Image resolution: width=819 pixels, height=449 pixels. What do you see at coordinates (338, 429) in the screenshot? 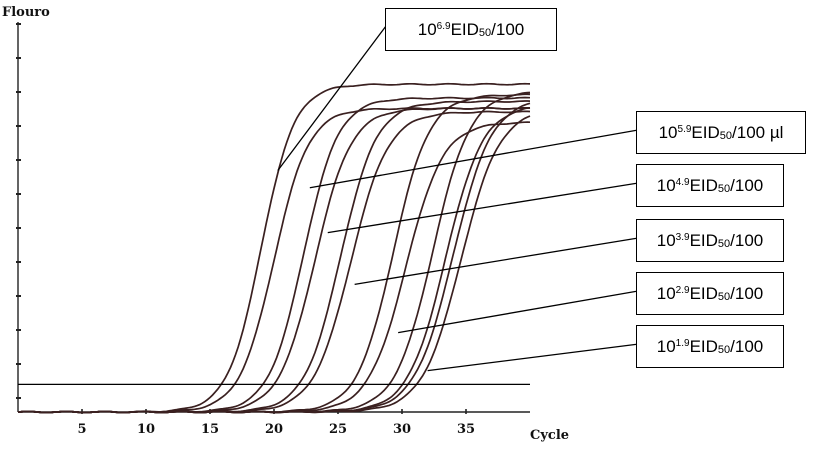
I see `x-tick-label: 25` at bounding box center [338, 429].